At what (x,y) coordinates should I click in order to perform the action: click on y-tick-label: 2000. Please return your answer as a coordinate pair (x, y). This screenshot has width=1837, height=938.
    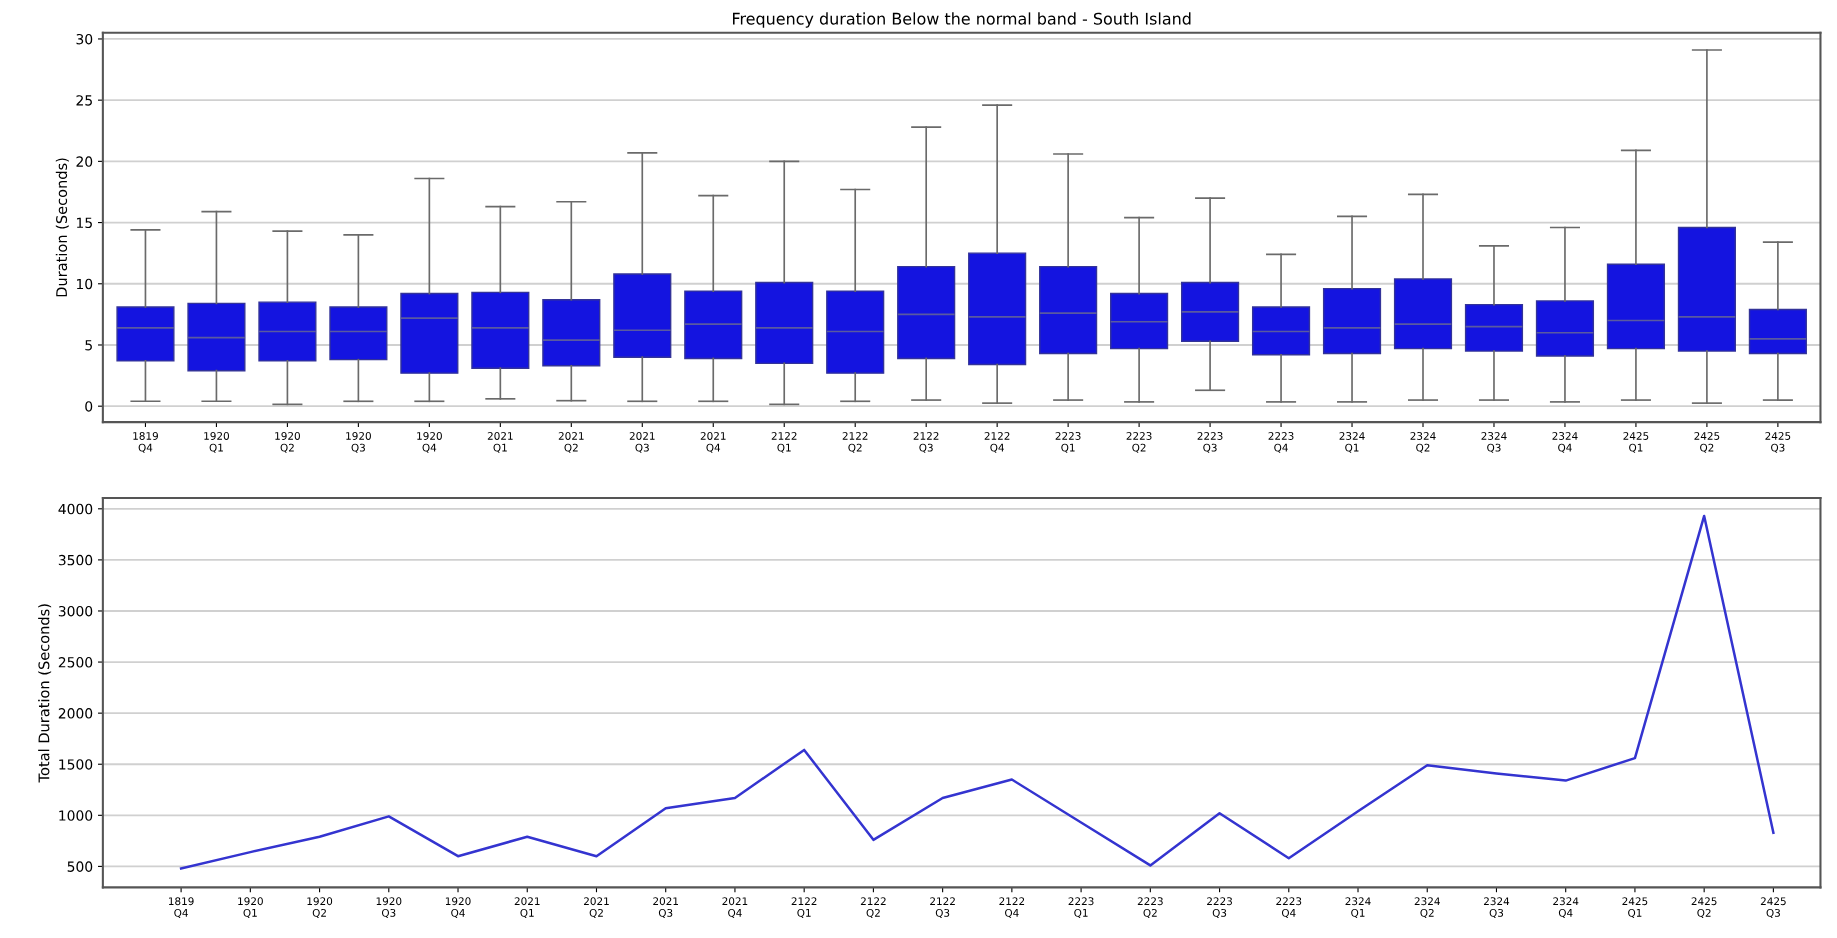
    Looking at the image, I should click on (75, 713).